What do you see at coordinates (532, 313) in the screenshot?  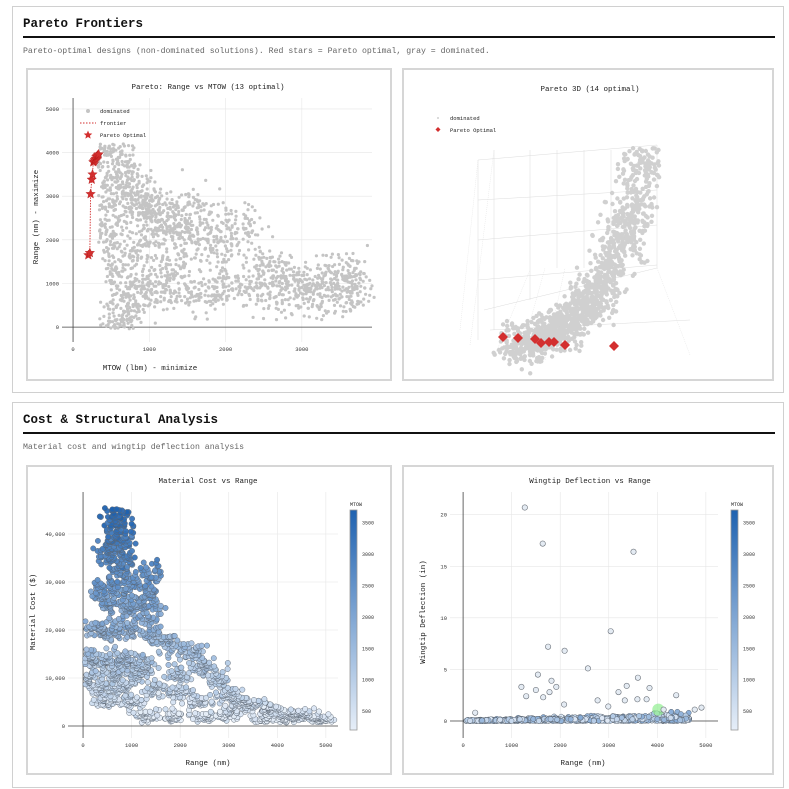 I see `3d-gridline` at bounding box center [532, 313].